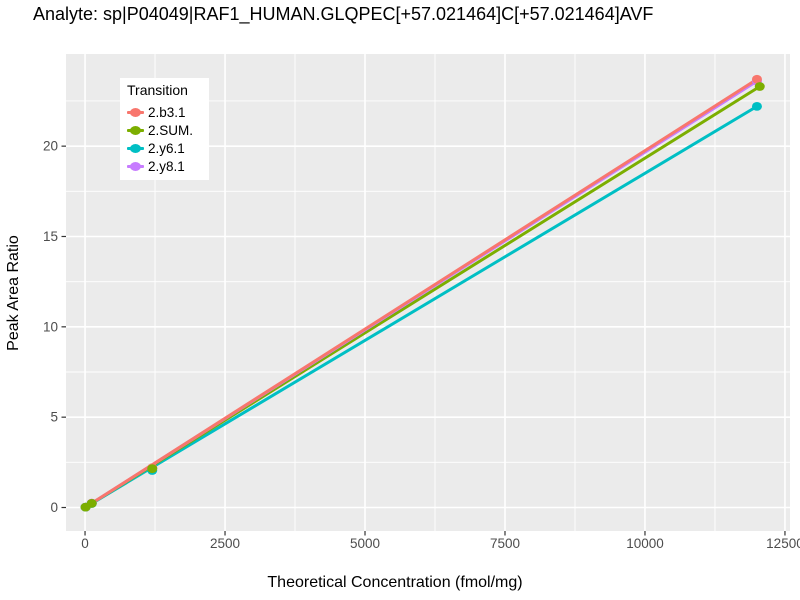 This screenshot has width=800, height=600. Describe the element at coordinates (50, 146) in the screenshot. I see `y-tick-label: 20` at that location.